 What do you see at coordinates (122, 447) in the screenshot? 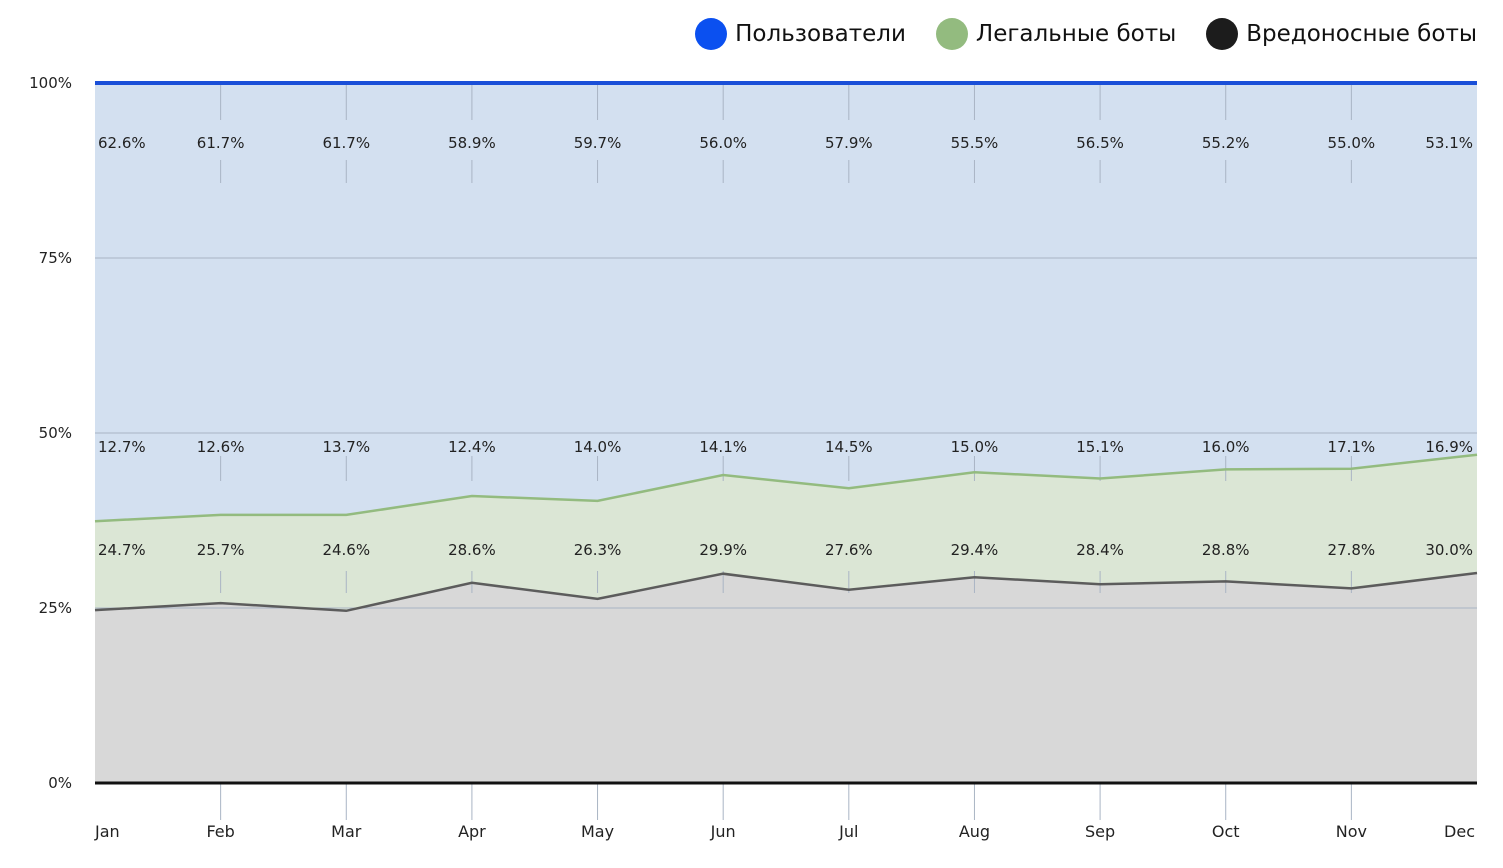
I see `data-label-legit-bots: 12.7%` at bounding box center [122, 447].